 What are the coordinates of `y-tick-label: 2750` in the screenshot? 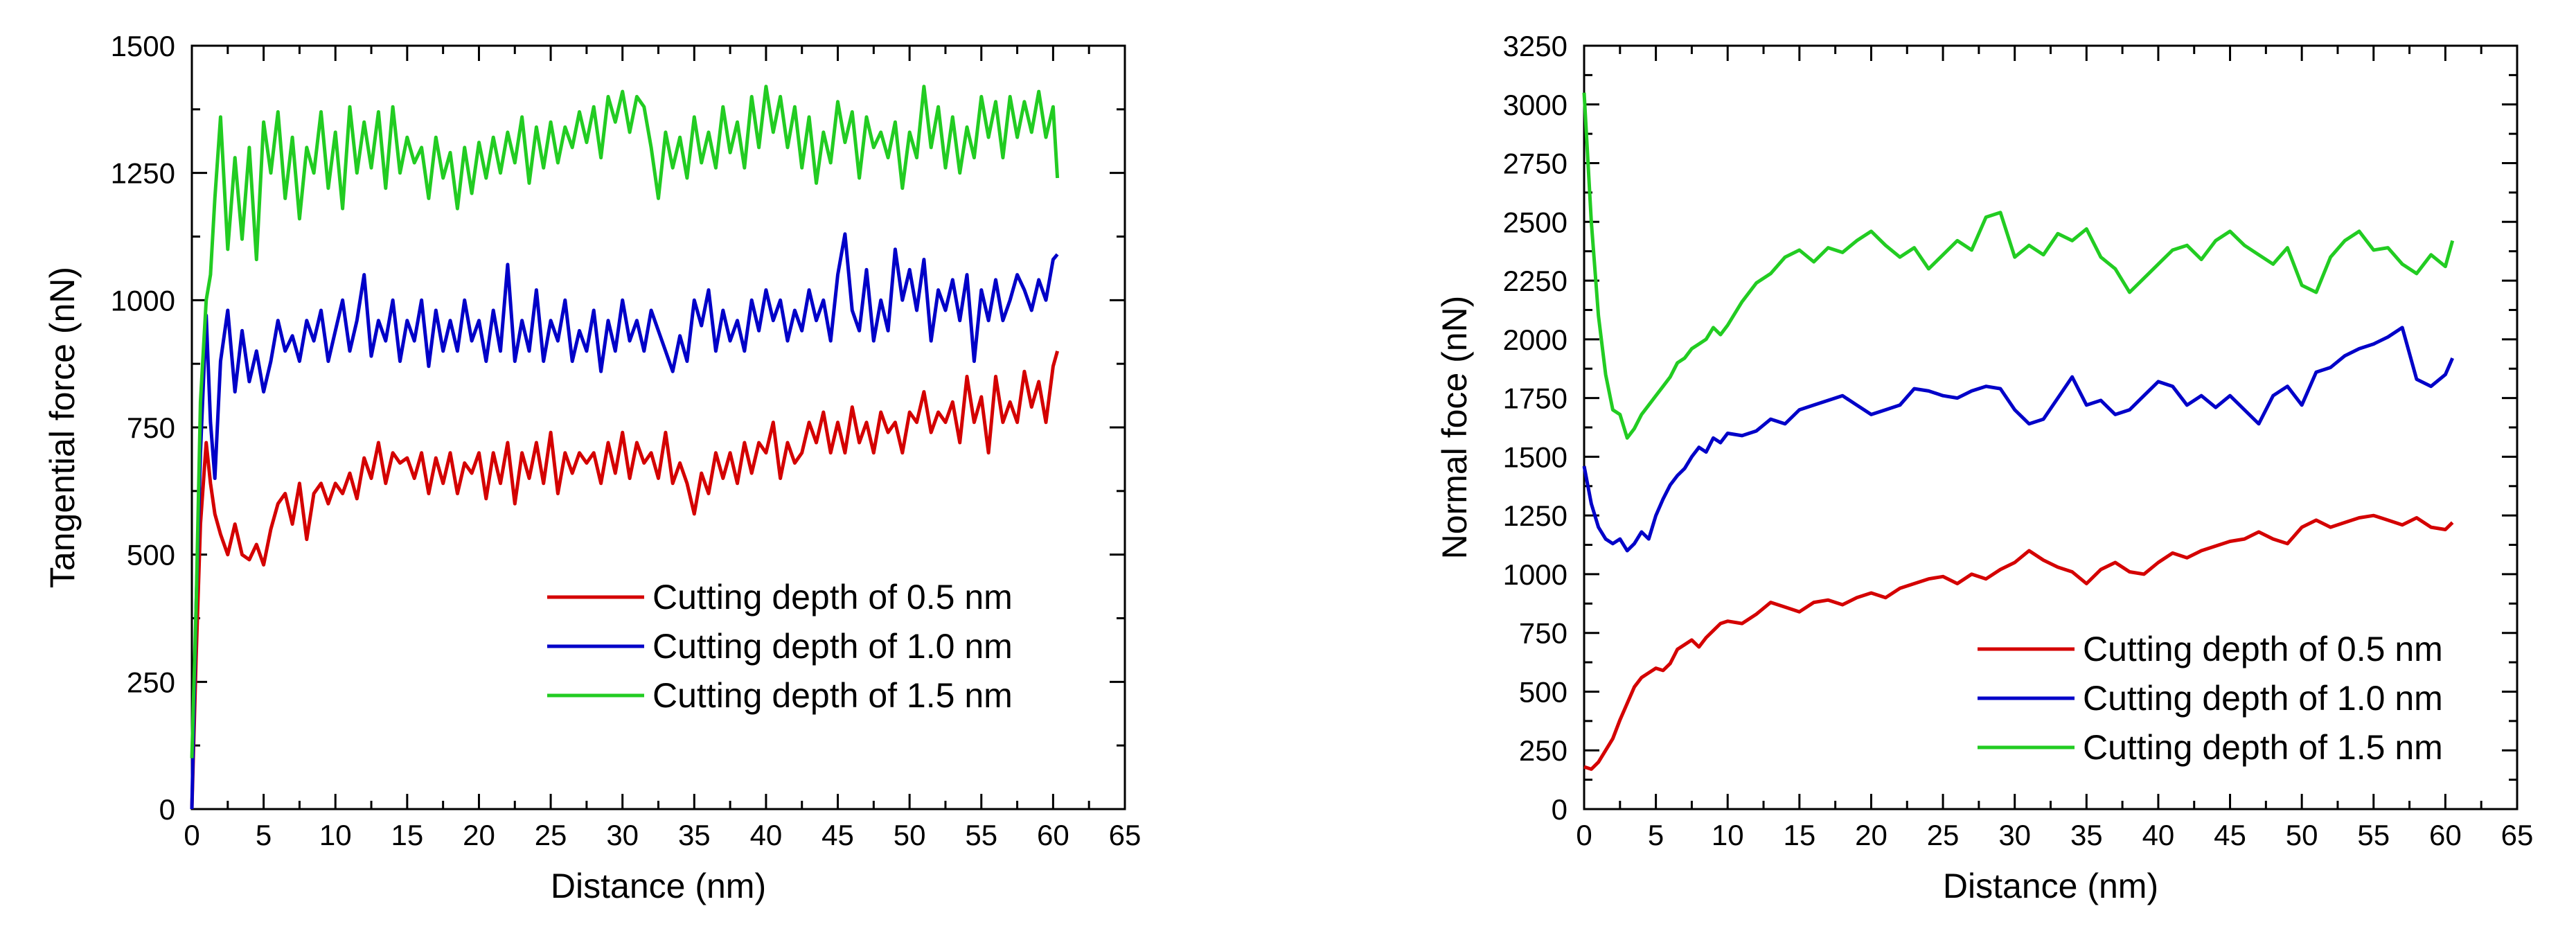 It's located at (1535, 164).